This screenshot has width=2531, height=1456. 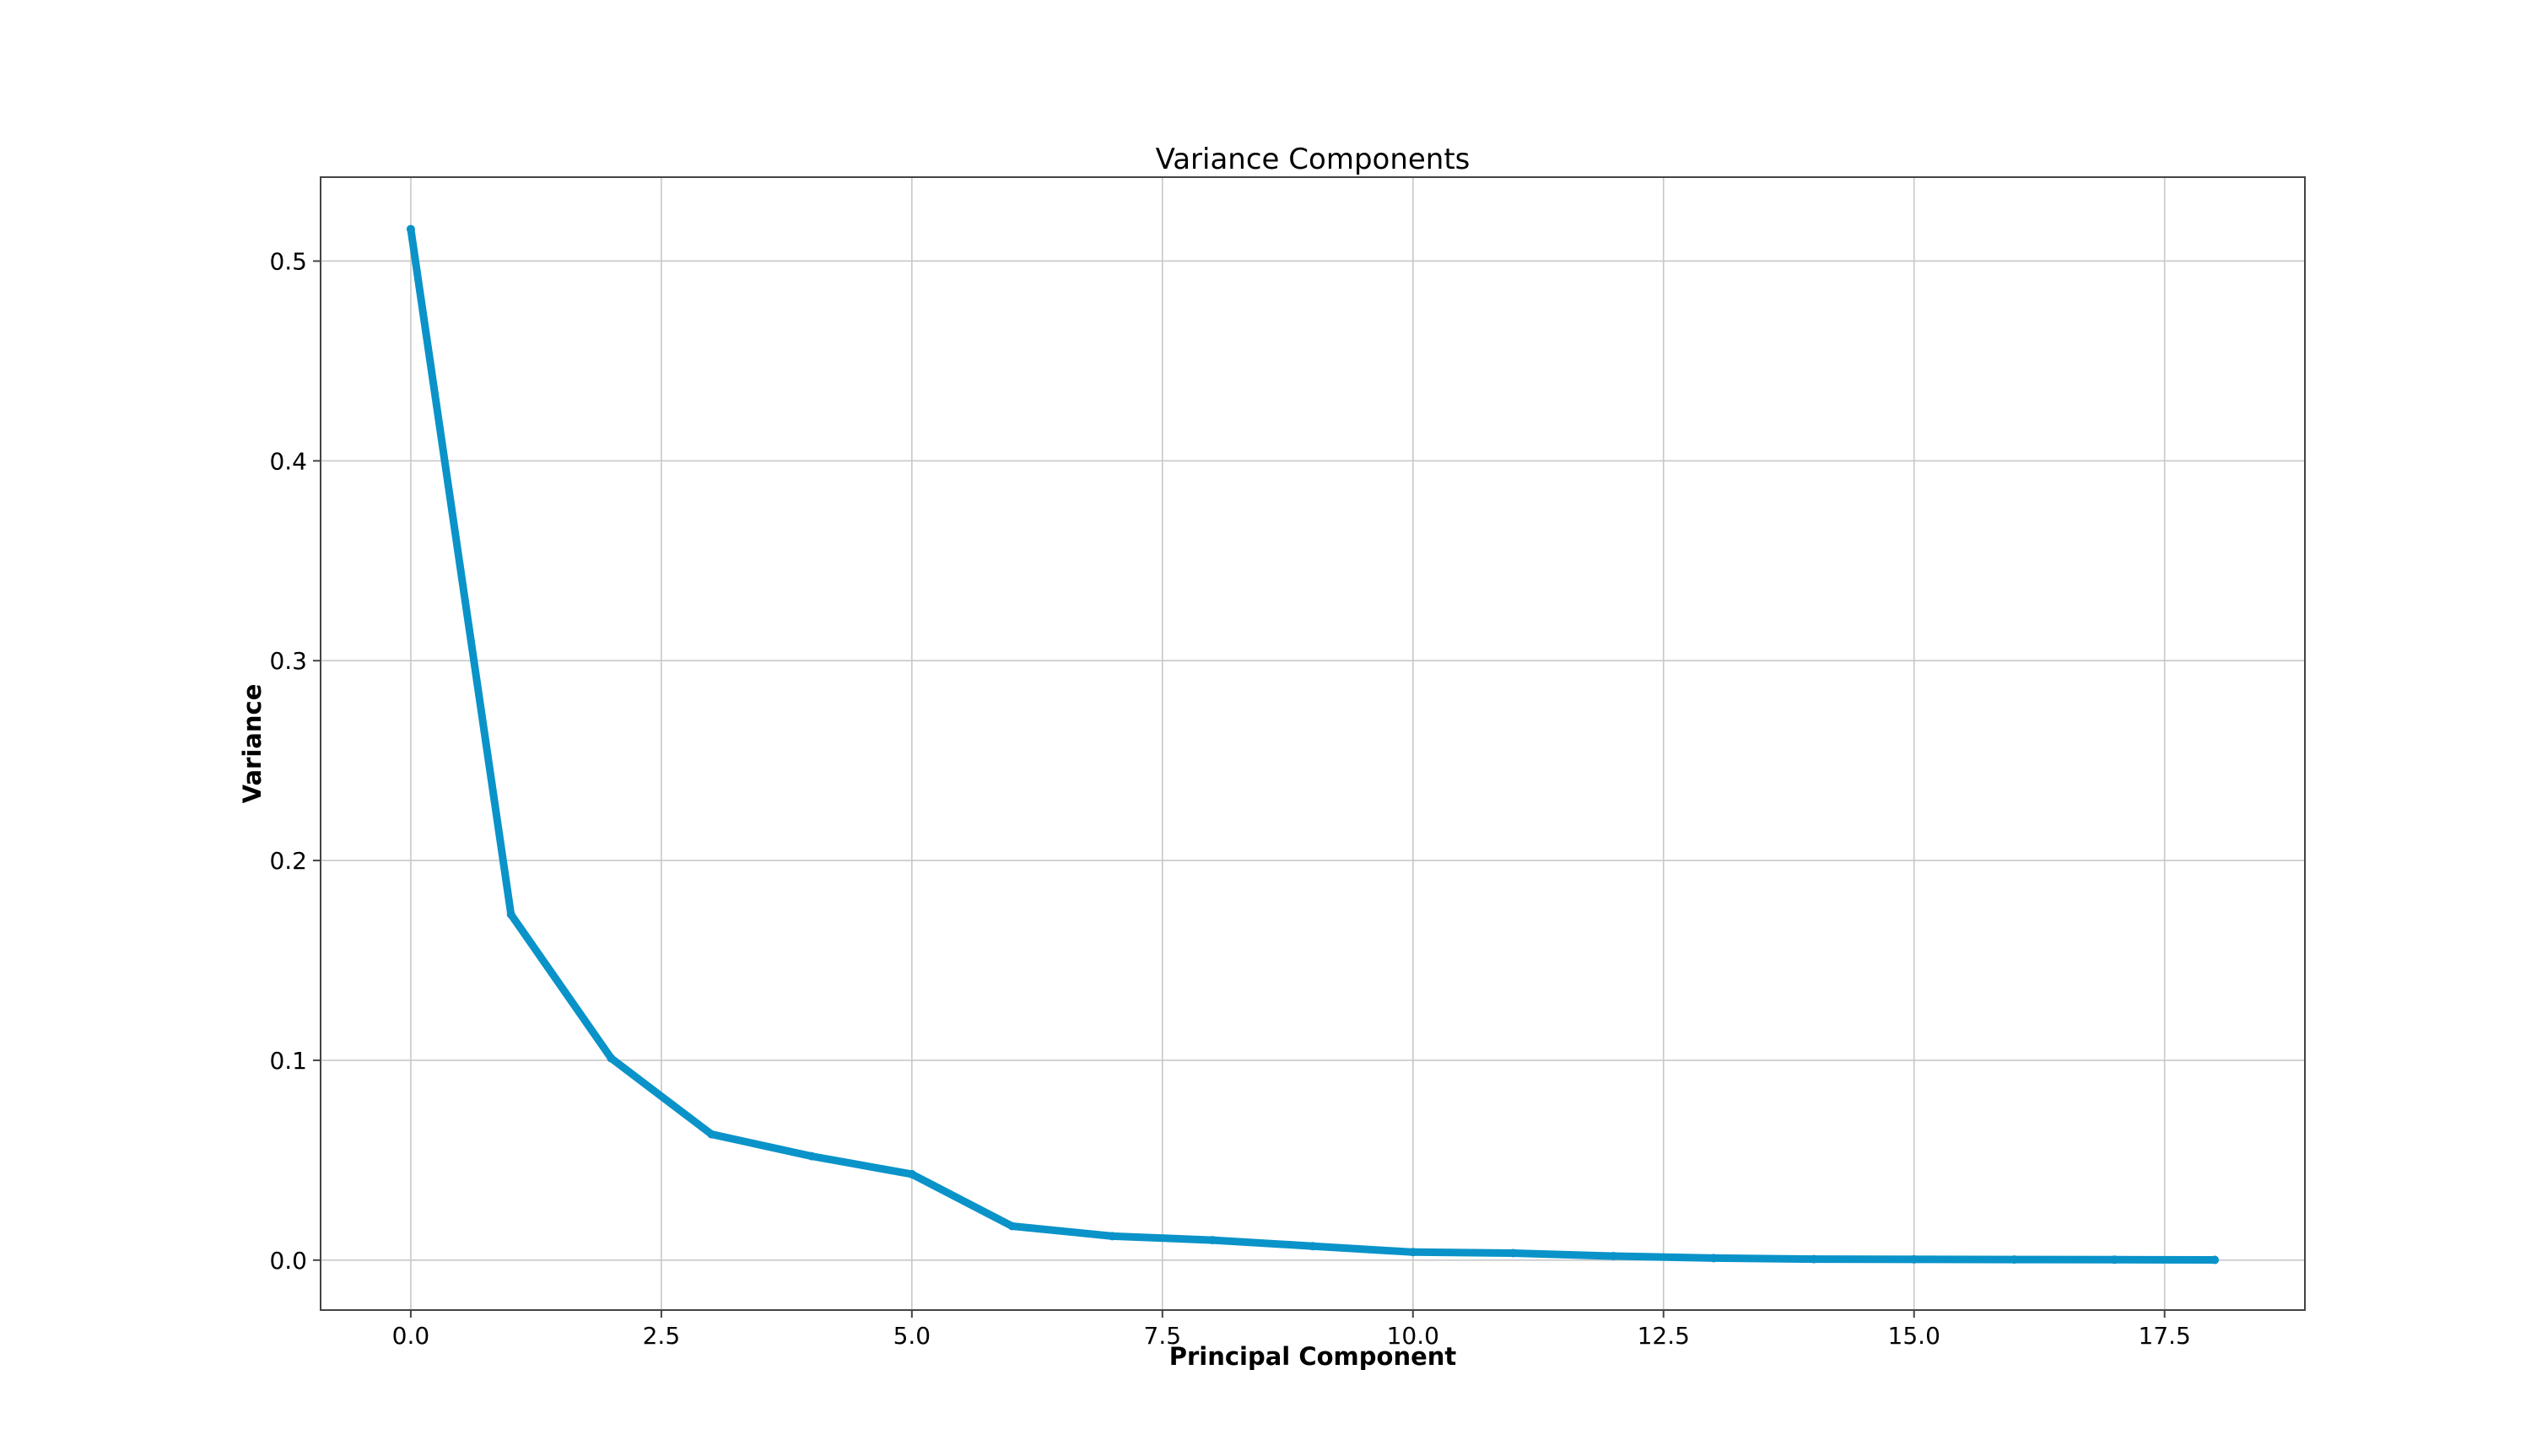 I want to click on x-tick-label: 17.5, so click(x=2165, y=1336).